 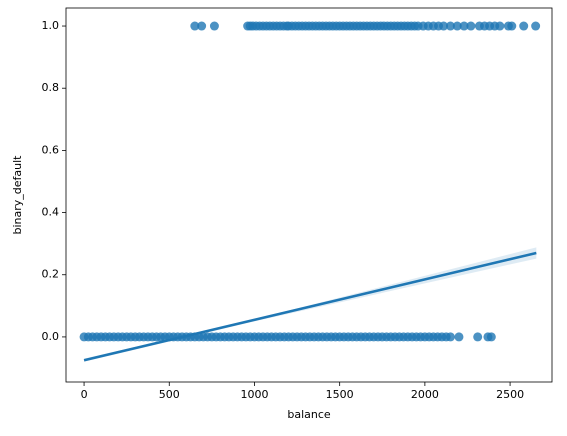 I want to click on x-axis-label: balance, so click(x=309, y=414).